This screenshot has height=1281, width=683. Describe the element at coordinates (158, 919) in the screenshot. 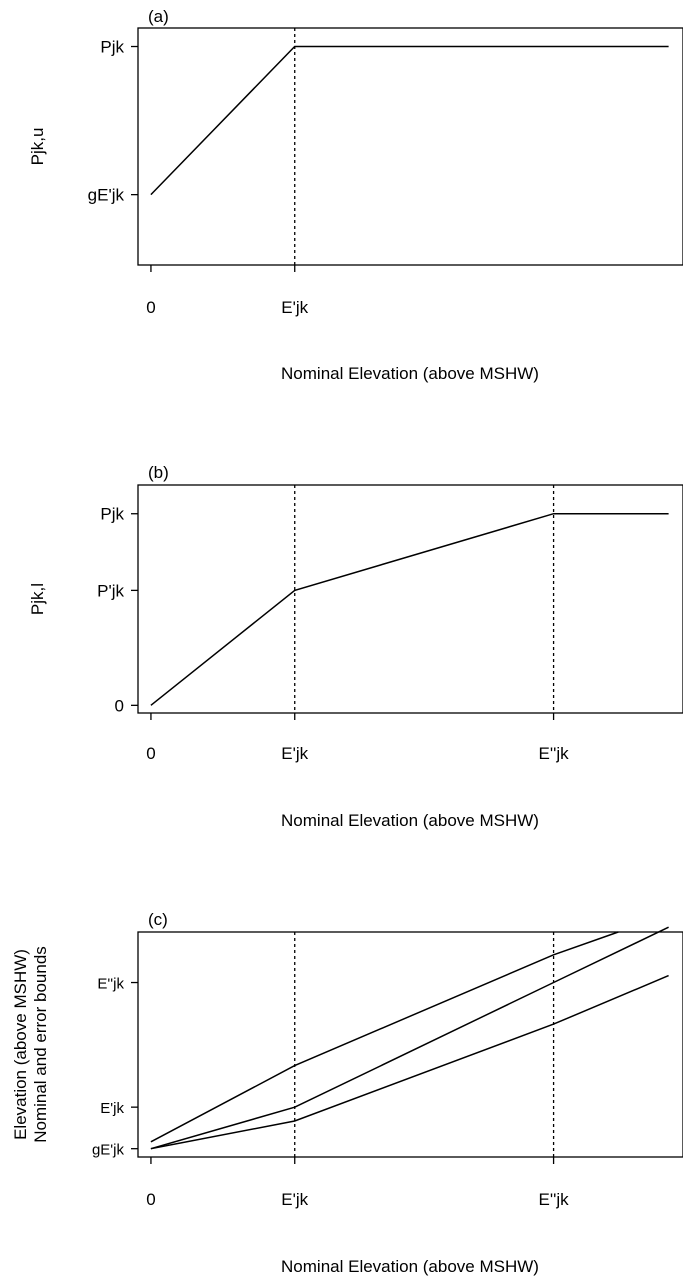

I see `panel-label: (c)` at that location.